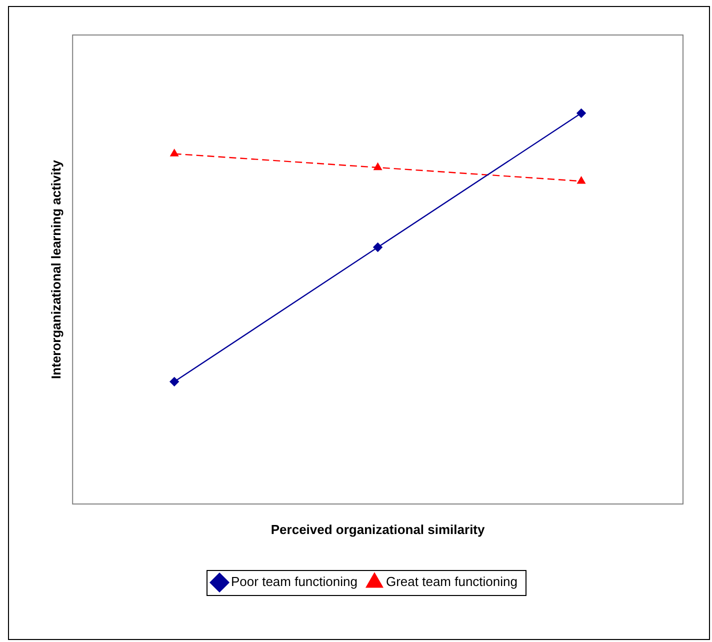  What do you see at coordinates (378, 529) in the screenshot?
I see `x-axis-title: Perceived organizational similarity` at bounding box center [378, 529].